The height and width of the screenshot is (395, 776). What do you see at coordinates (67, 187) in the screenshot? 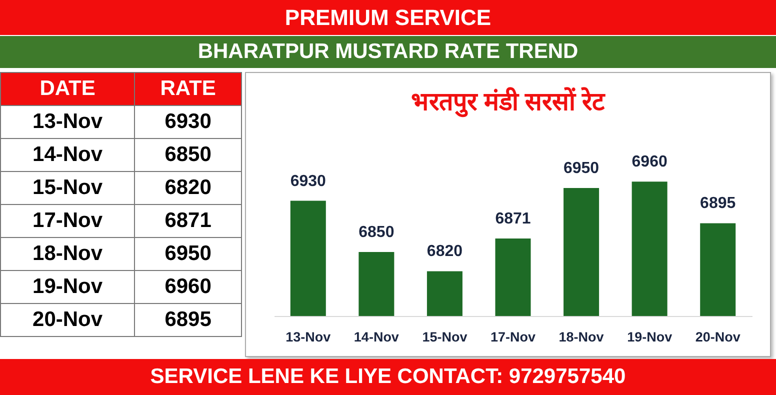
I see `category-label: 15-Nov` at bounding box center [67, 187].